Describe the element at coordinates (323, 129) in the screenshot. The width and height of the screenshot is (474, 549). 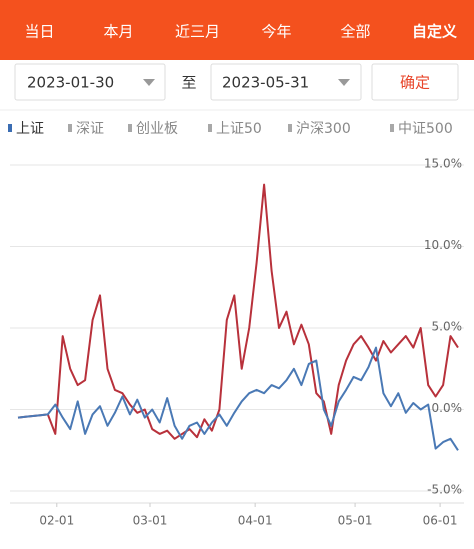
I see `legend-item: 沪深300` at that location.